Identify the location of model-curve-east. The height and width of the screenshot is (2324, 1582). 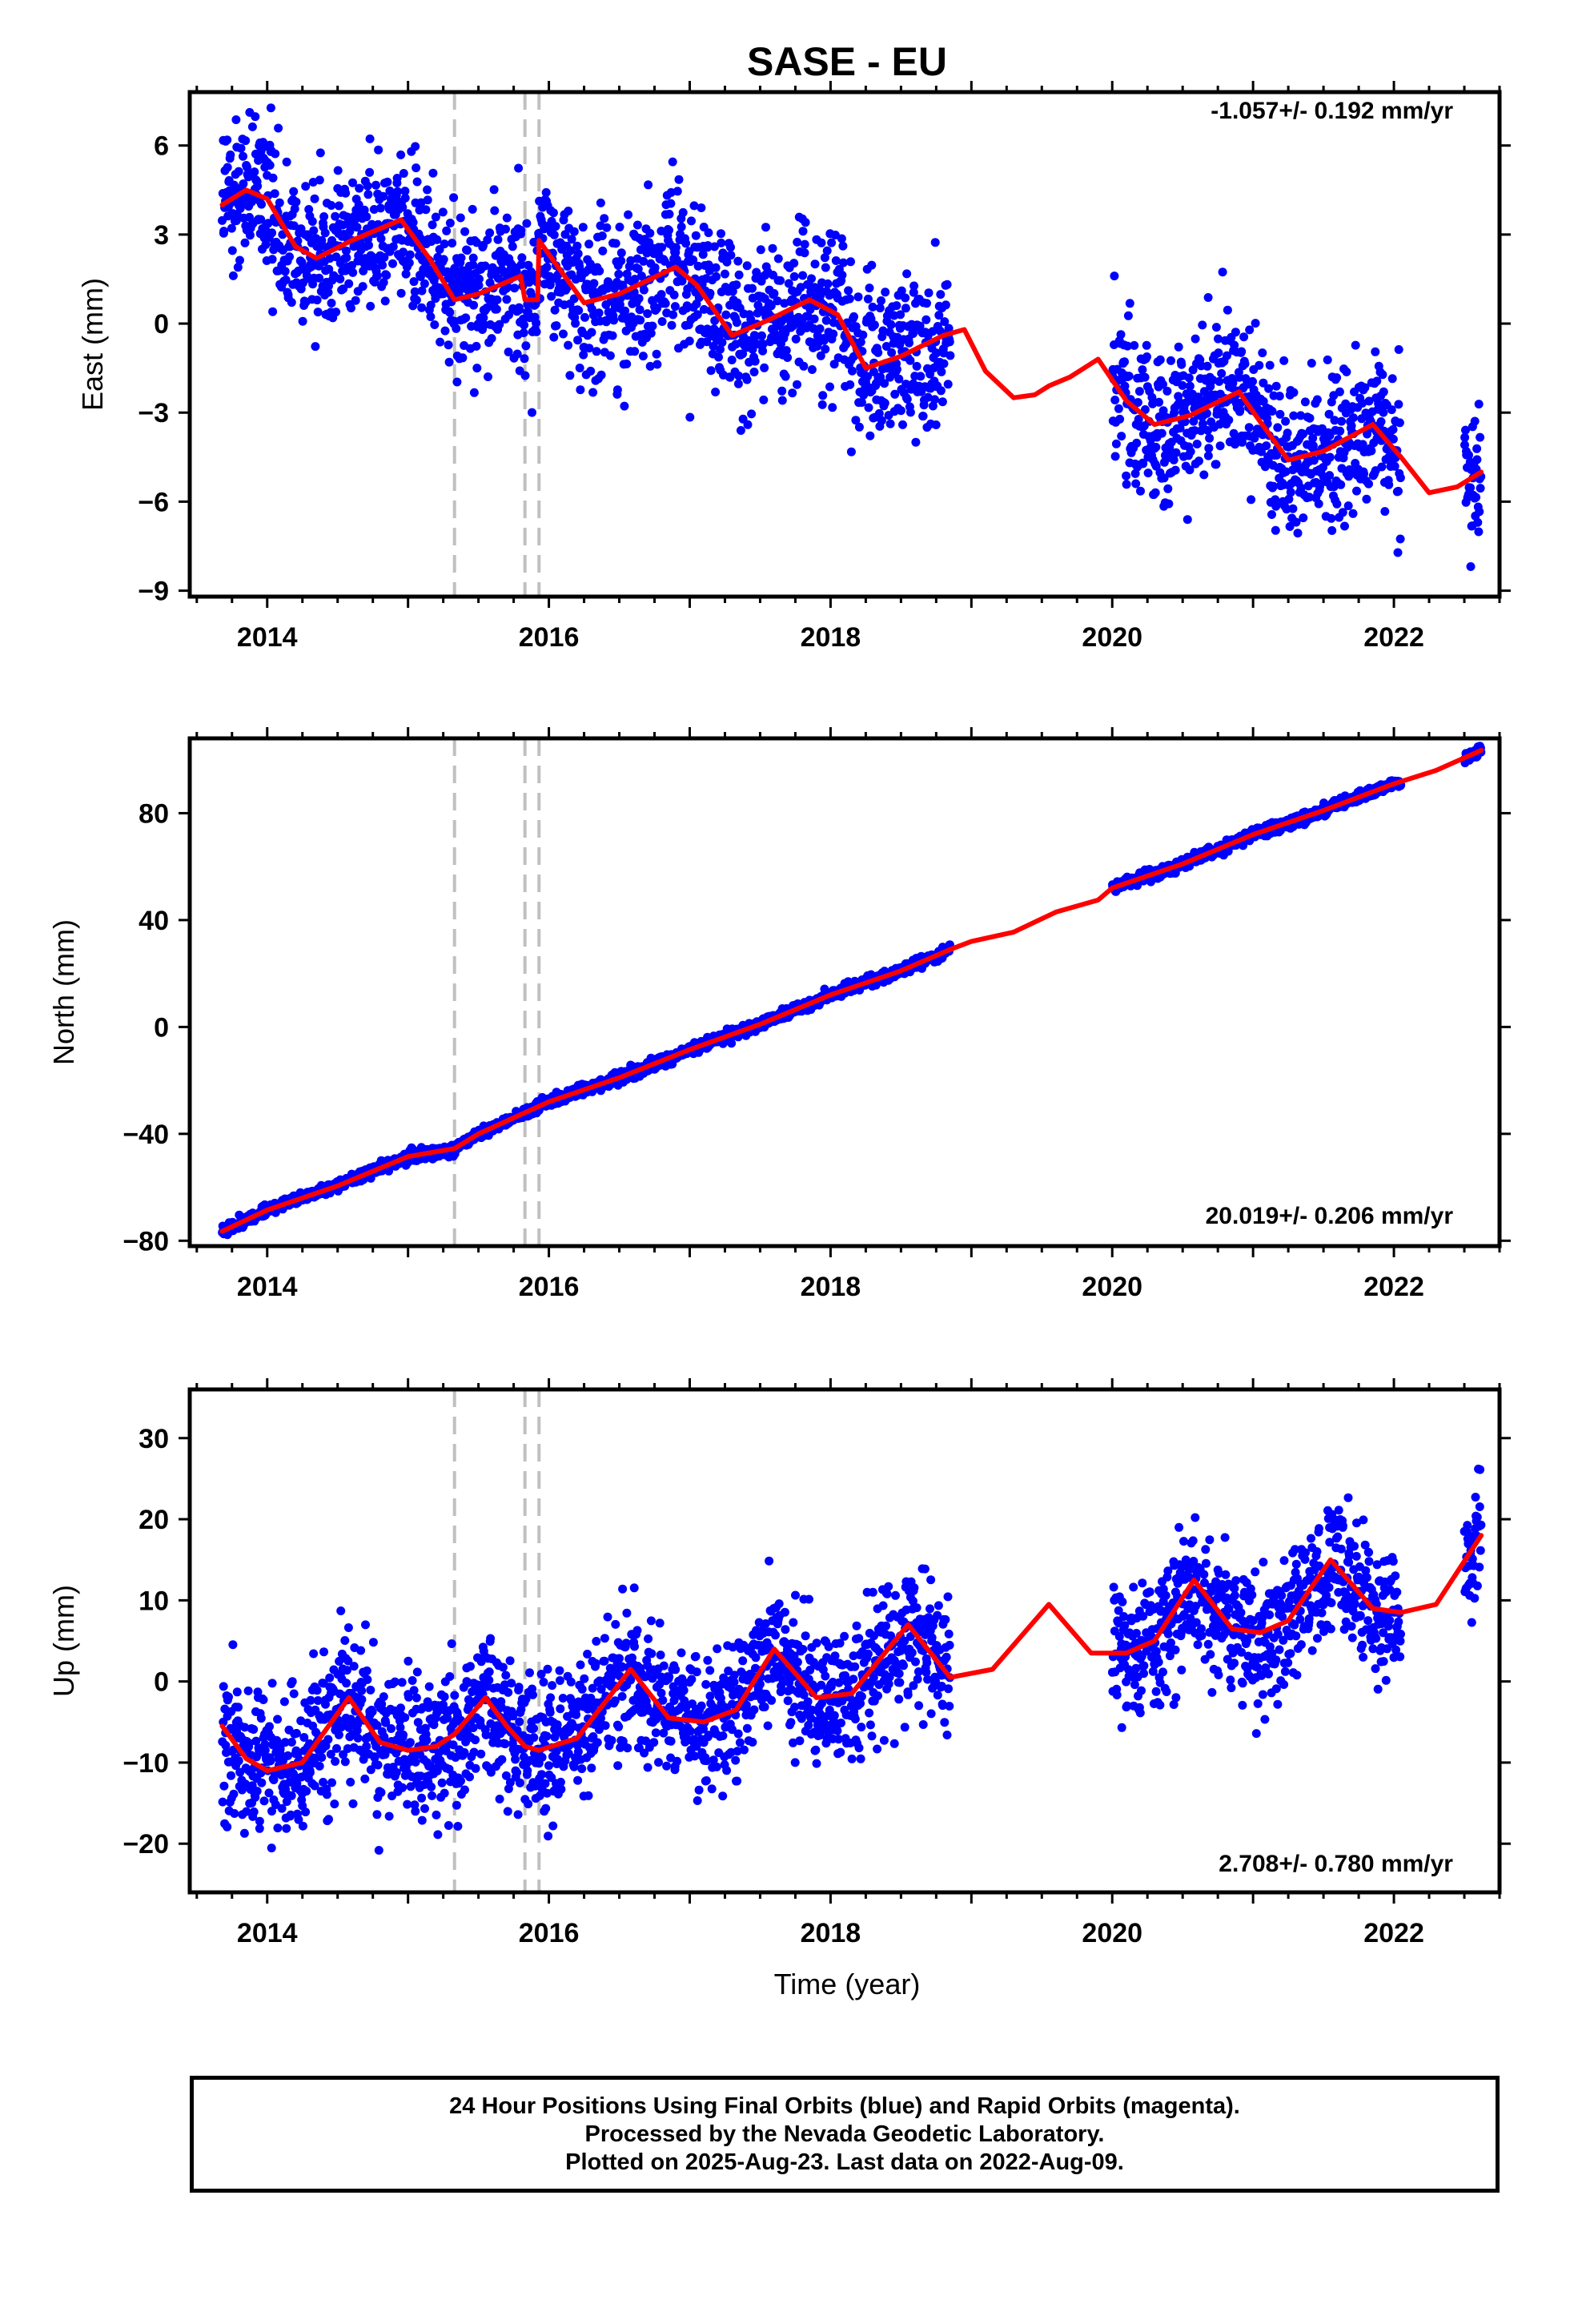
(851, 341).